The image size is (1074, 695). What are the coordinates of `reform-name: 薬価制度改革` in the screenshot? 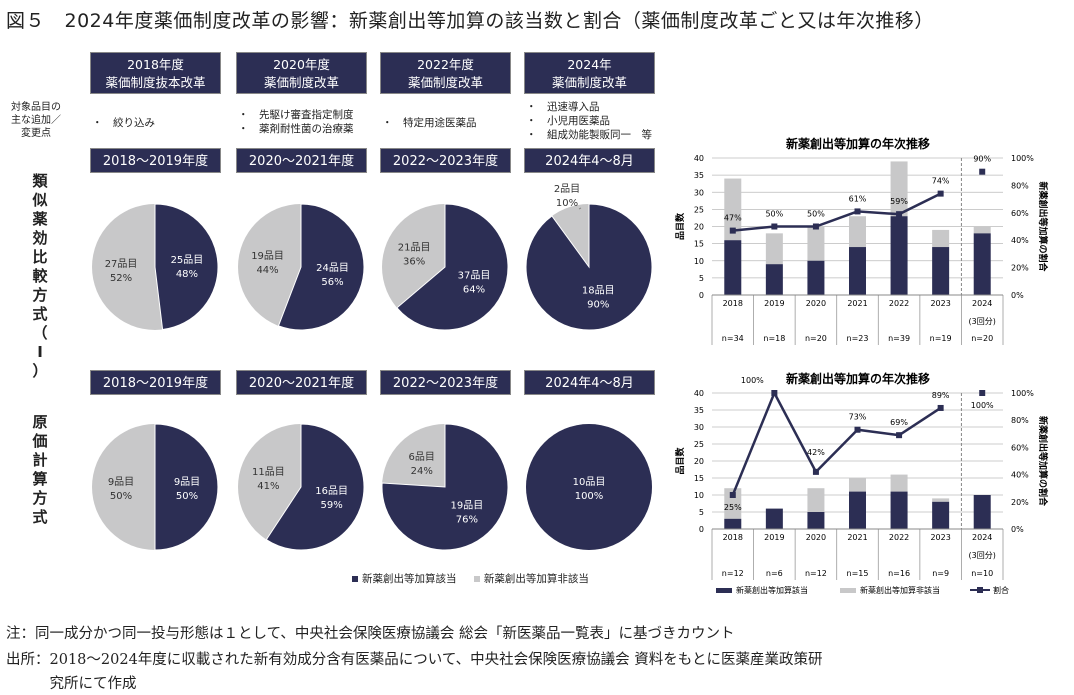 It's located at (445, 82).